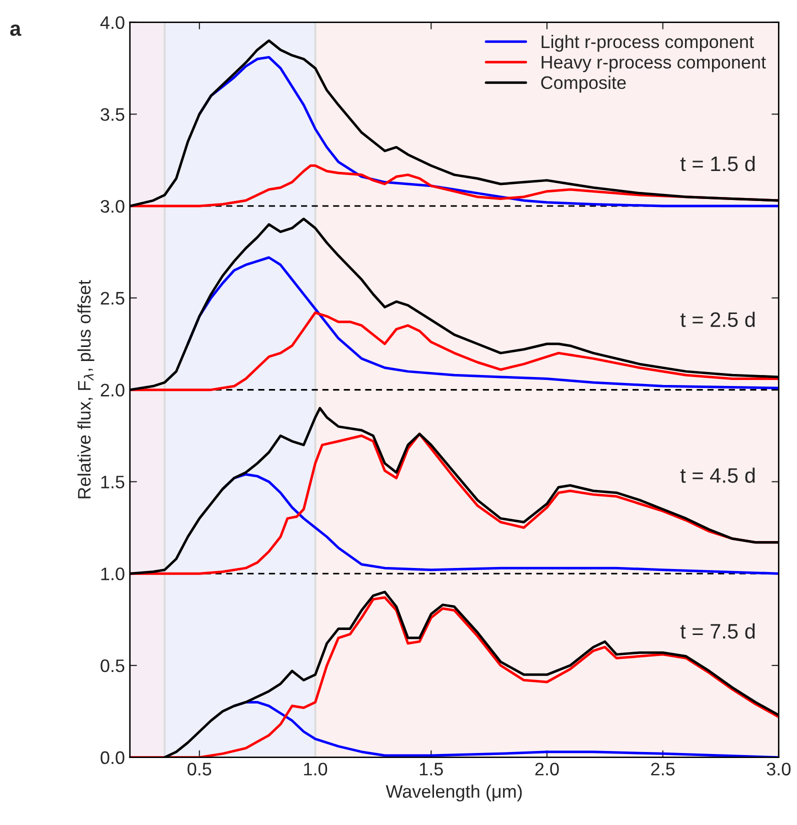 This screenshot has height=825, width=797. Describe the element at coordinates (454, 793) in the screenshot. I see `x-axis-title: Wavelength (μm)` at that location.